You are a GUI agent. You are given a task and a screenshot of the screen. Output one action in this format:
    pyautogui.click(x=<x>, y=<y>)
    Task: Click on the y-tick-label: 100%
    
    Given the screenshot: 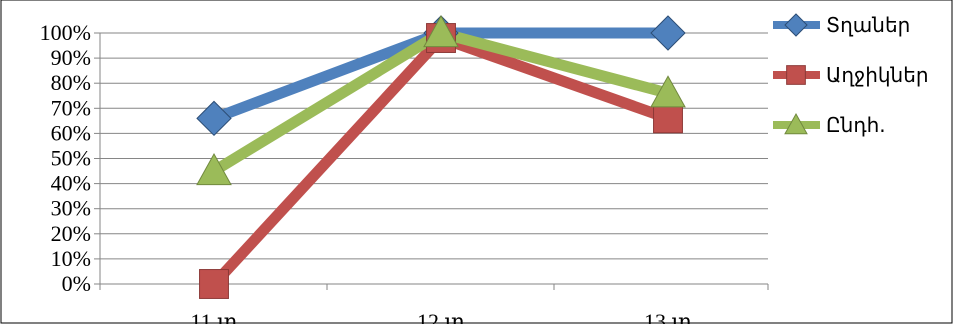 What is the action you would take?
    pyautogui.click(x=65, y=32)
    